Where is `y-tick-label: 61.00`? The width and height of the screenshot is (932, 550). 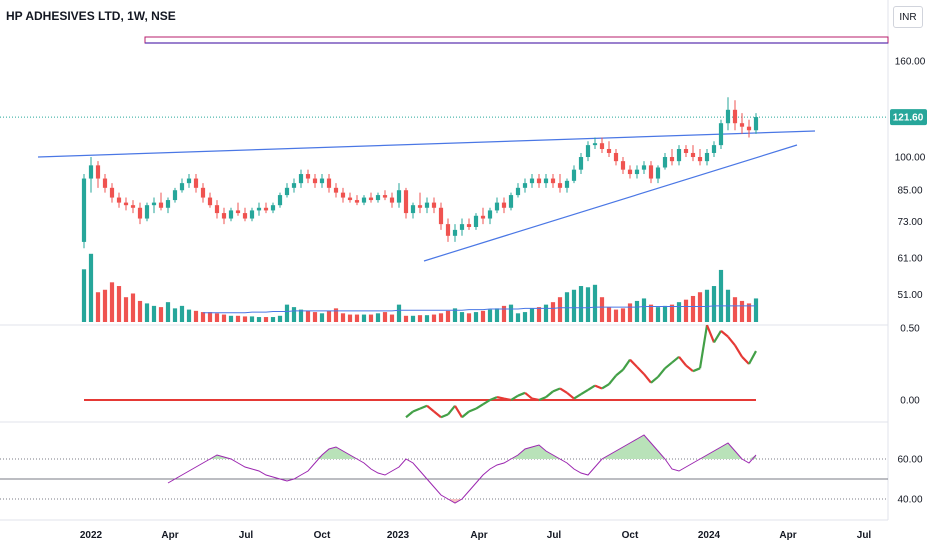
y-tick-label: 61.00 is located at coordinates (909, 259).